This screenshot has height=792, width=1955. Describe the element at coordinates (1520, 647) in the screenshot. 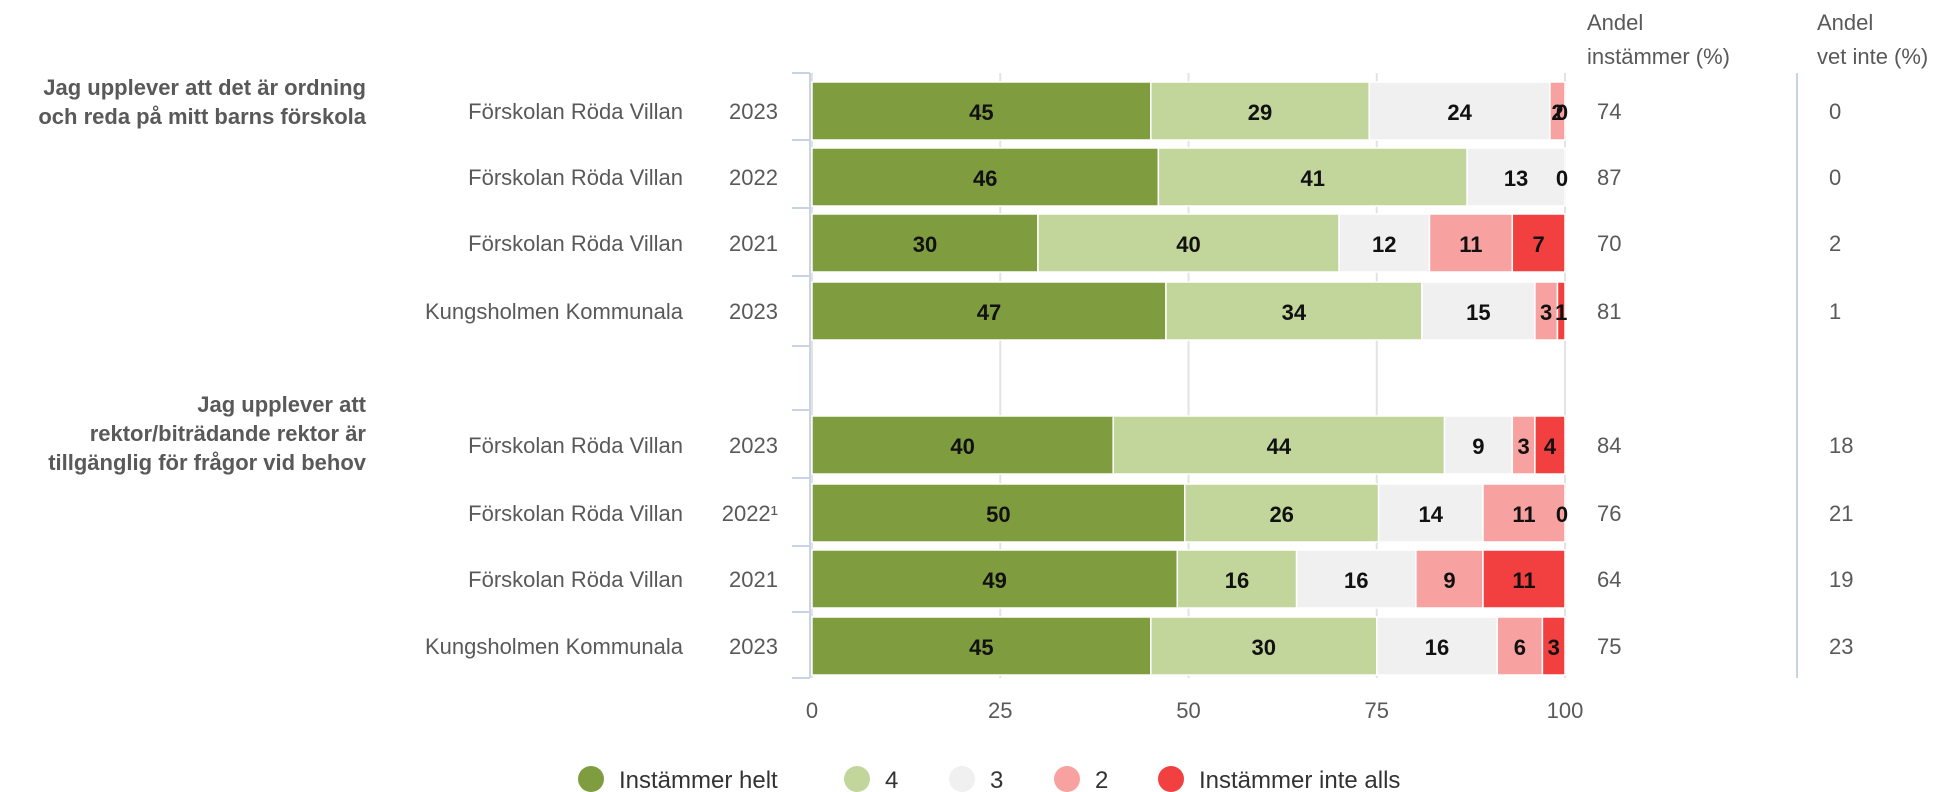

I see `bar-value-label: 6` at that location.